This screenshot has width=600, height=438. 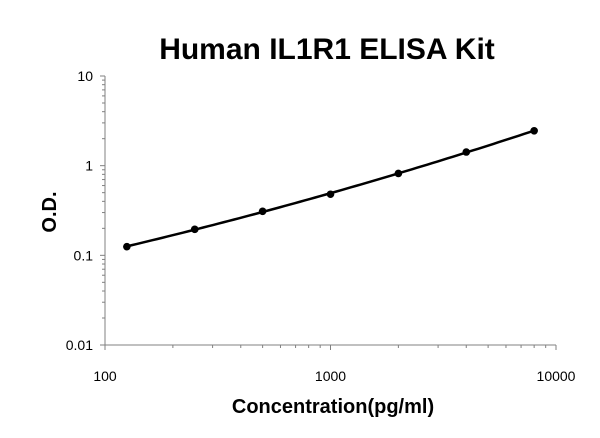 What do you see at coordinates (79, 345) in the screenshot?
I see `y-tick-label: 0.01` at bounding box center [79, 345].